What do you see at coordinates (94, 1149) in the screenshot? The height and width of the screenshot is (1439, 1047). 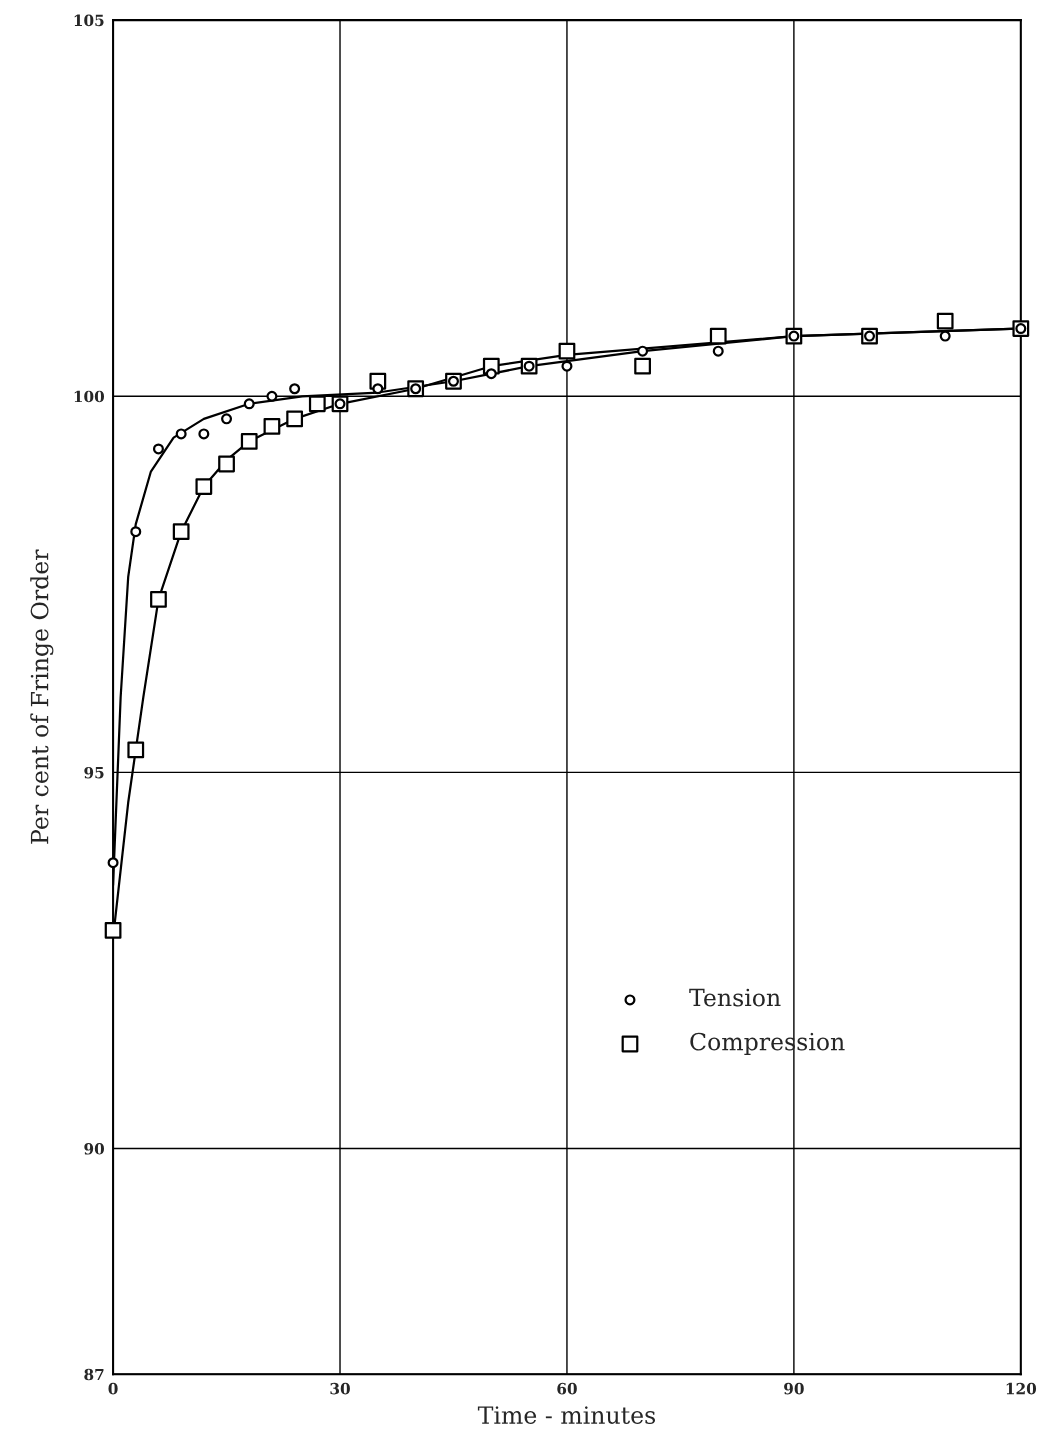 I see `y-tick-label: 90` at bounding box center [94, 1149].